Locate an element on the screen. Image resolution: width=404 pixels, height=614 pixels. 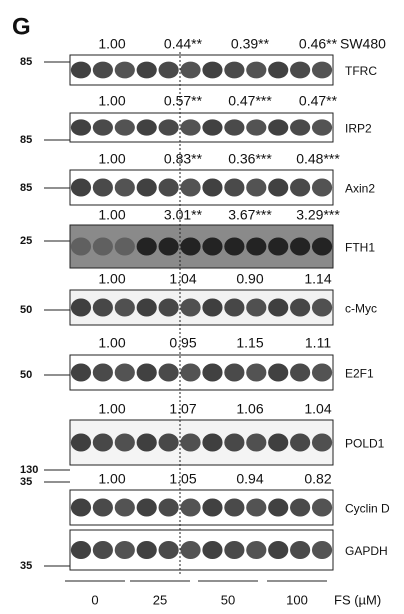
quant-value: 3.01** is located at coordinates (183, 215).